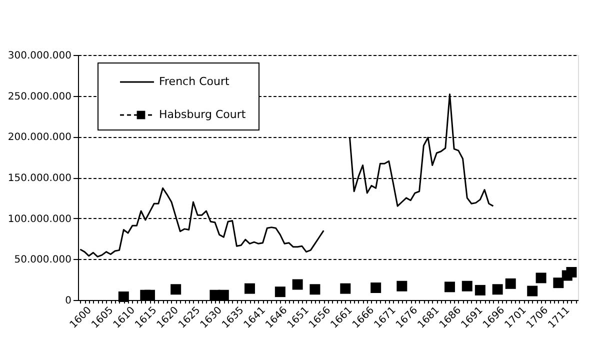 The image size is (598, 349). I want to click on y-tick-label: 250.000.000, so click(40, 96).